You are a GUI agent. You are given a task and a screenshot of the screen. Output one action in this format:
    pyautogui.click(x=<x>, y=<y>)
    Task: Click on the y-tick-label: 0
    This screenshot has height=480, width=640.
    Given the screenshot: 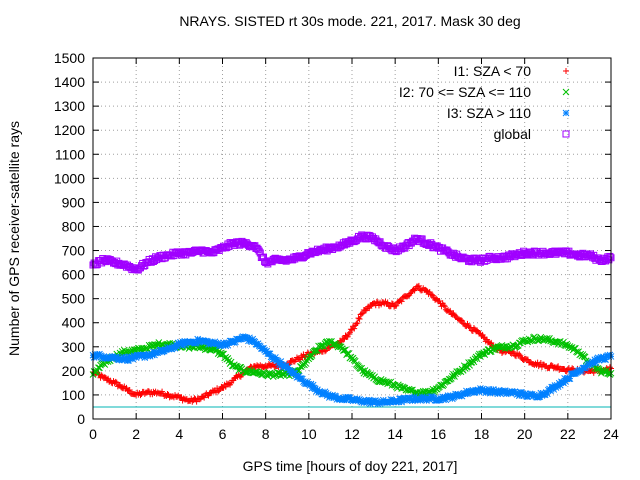 What is the action you would take?
    pyautogui.click(x=81, y=419)
    